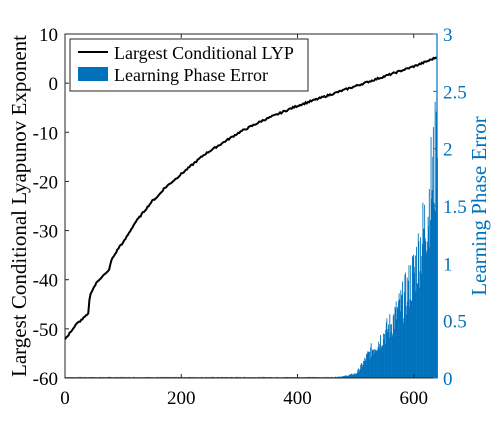 The image size is (498, 424). Describe the element at coordinates (65, 398) in the screenshot. I see `x-tick-label: 0` at that location.